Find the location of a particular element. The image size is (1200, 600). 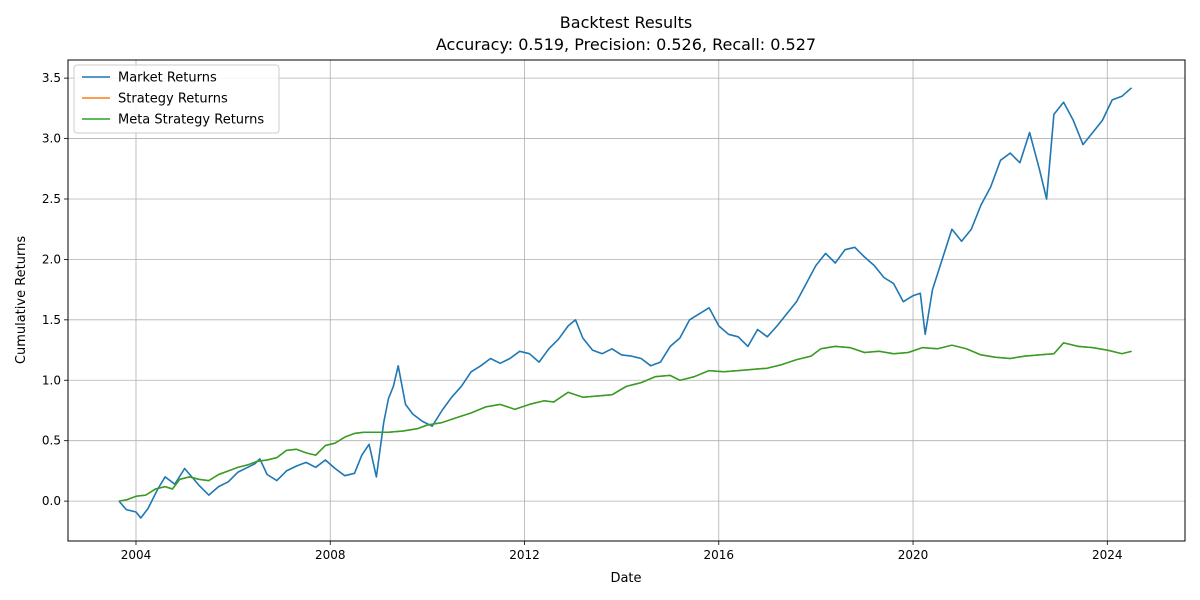

y-tick-label: 2.5 is located at coordinates (51, 199).